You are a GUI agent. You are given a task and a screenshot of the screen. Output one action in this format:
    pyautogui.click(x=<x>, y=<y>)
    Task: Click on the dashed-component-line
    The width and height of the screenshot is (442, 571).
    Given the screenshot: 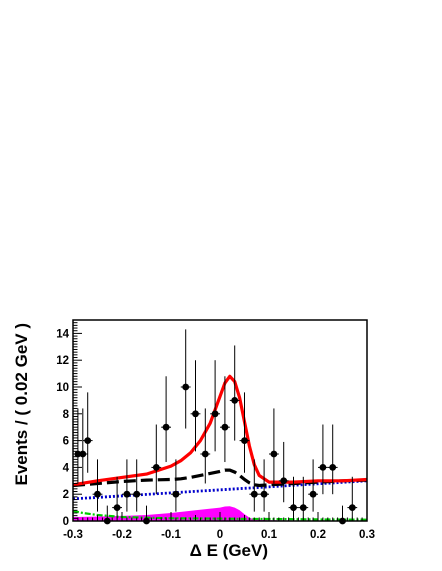 What is the action you would take?
    pyautogui.click(x=220, y=478)
    